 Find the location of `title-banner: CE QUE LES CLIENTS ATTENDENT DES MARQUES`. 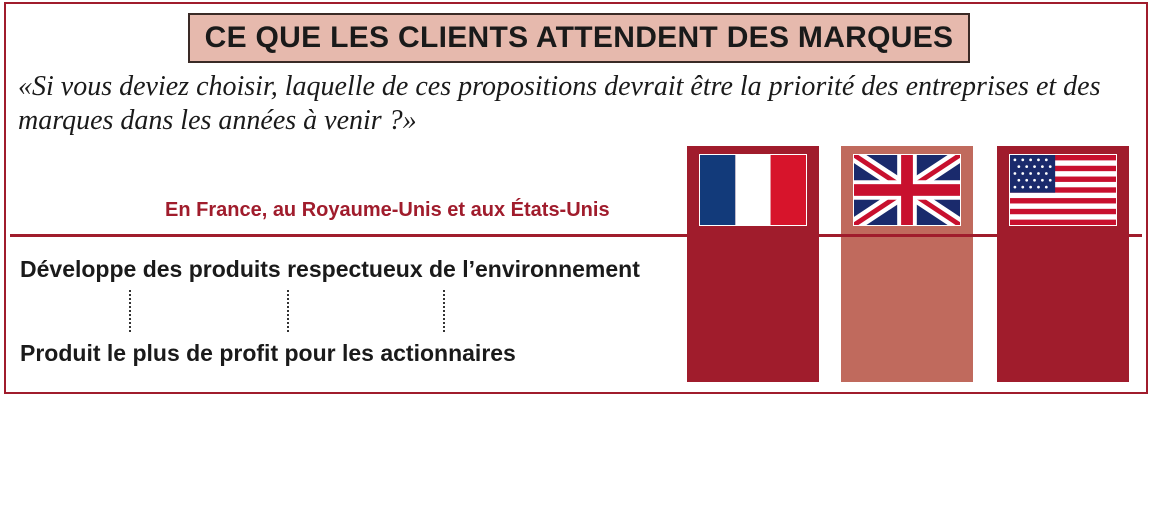

title-banner: CE QUE LES CLIENTS ATTENDENT DES MARQUES is located at coordinates (579, 38).